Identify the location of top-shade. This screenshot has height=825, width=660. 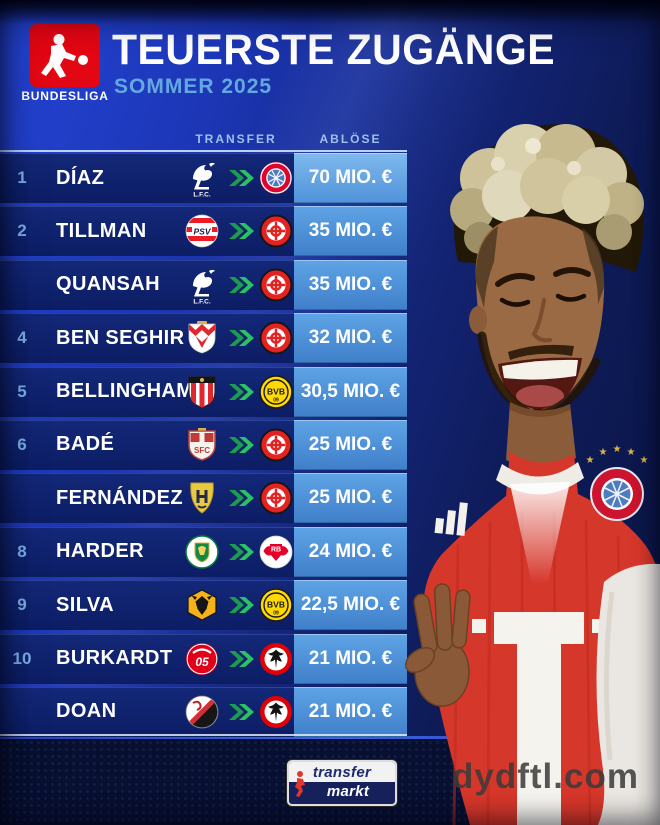
(330, 12).